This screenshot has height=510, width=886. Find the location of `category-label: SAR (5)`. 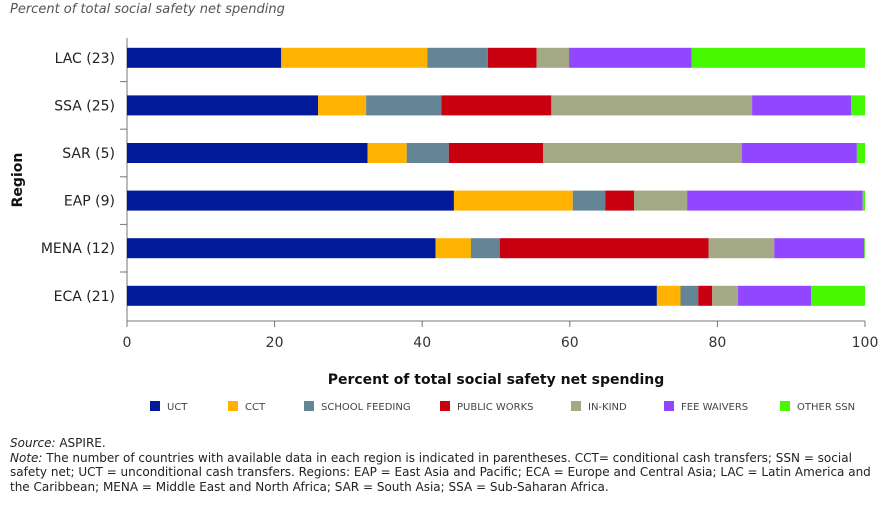

category-label: SAR (5) is located at coordinates (88, 154).